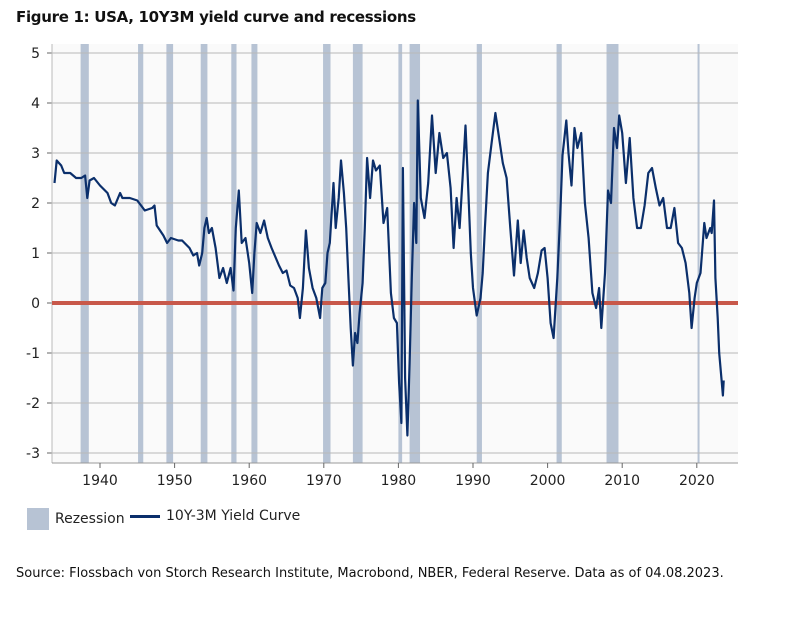  I want to click on y-tick-label: 2, so click(35, 204).